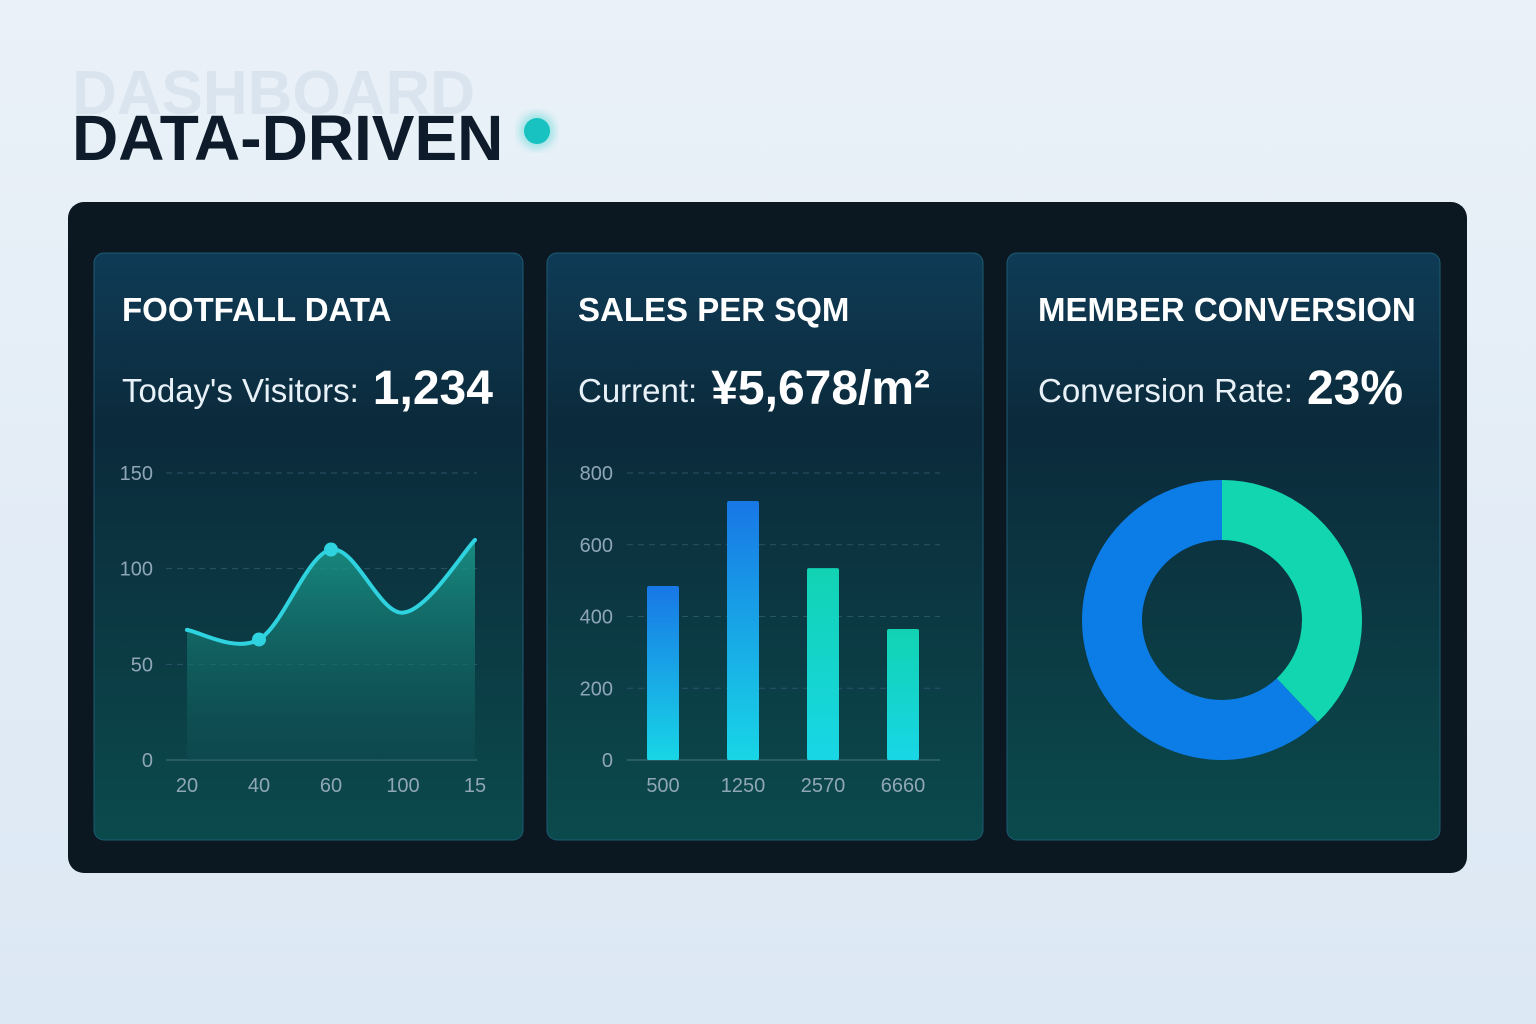  I want to click on panel-title: FOOTFALL DATA, so click(256, 309).